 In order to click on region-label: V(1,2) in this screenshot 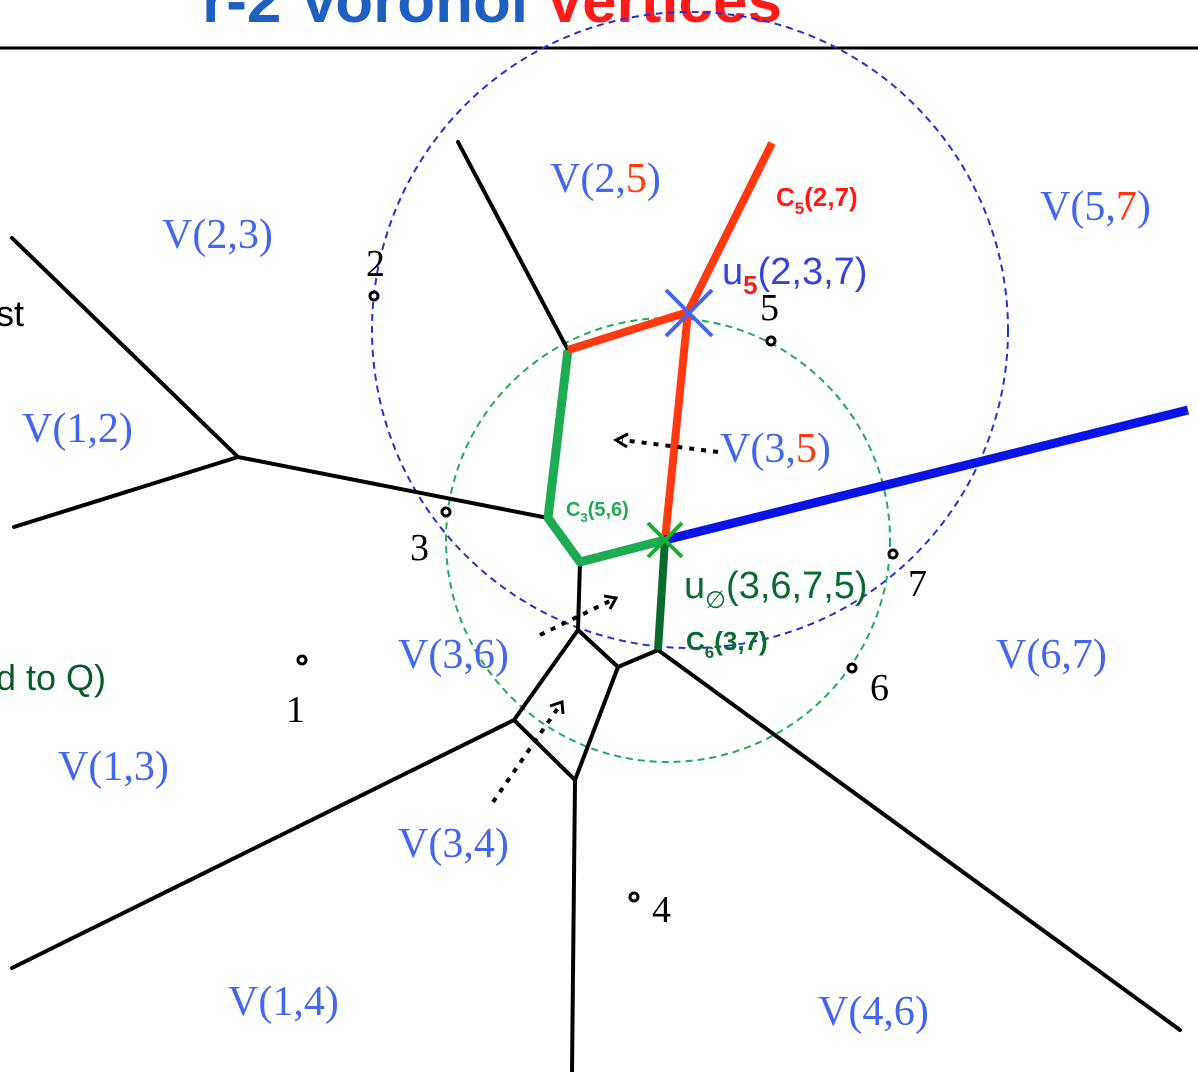, I will do `click(77, 429)`.